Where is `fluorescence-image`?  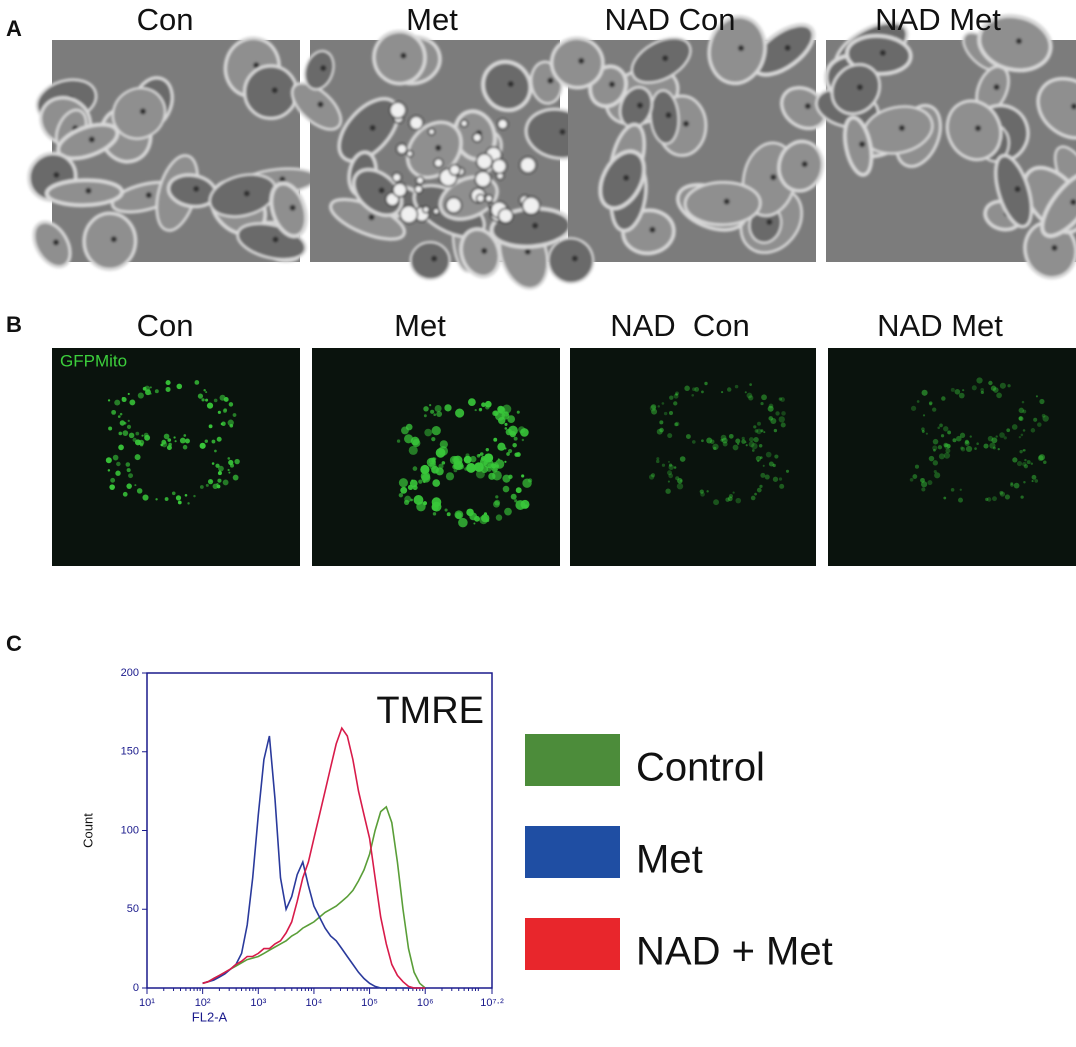
fluorescence-image is located at coordinates (176, 457).